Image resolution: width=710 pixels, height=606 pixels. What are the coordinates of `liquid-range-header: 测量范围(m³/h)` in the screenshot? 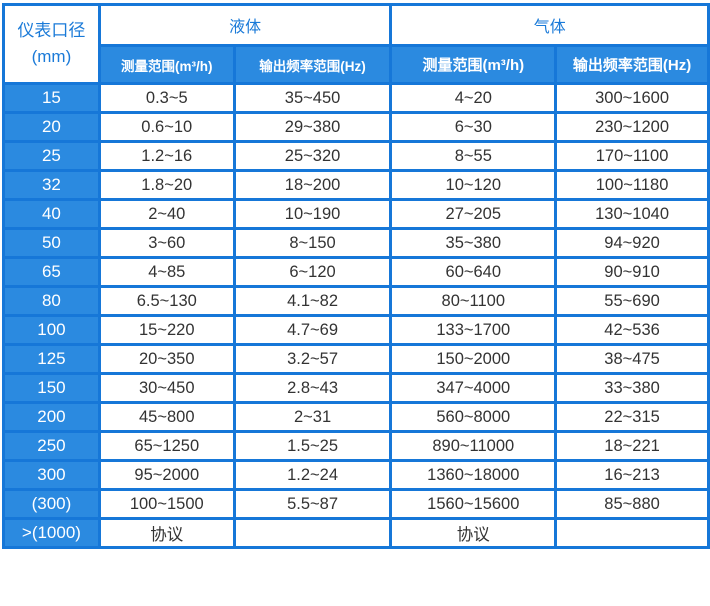 It's located at (166, 64).